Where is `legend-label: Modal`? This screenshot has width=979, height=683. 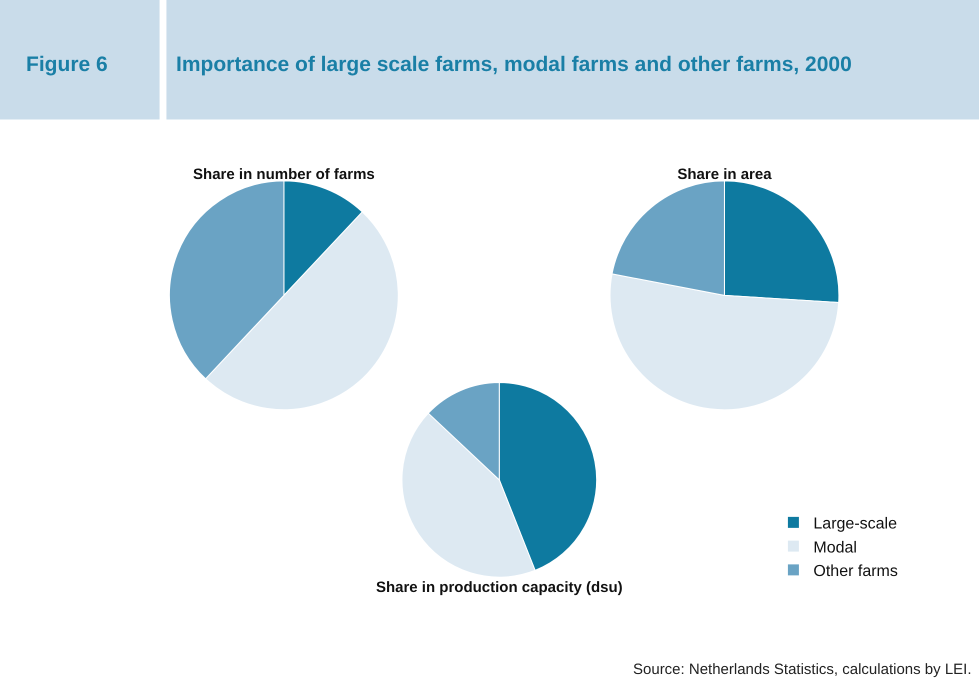 legend-label: Modal is located at coordinates (835, 547).